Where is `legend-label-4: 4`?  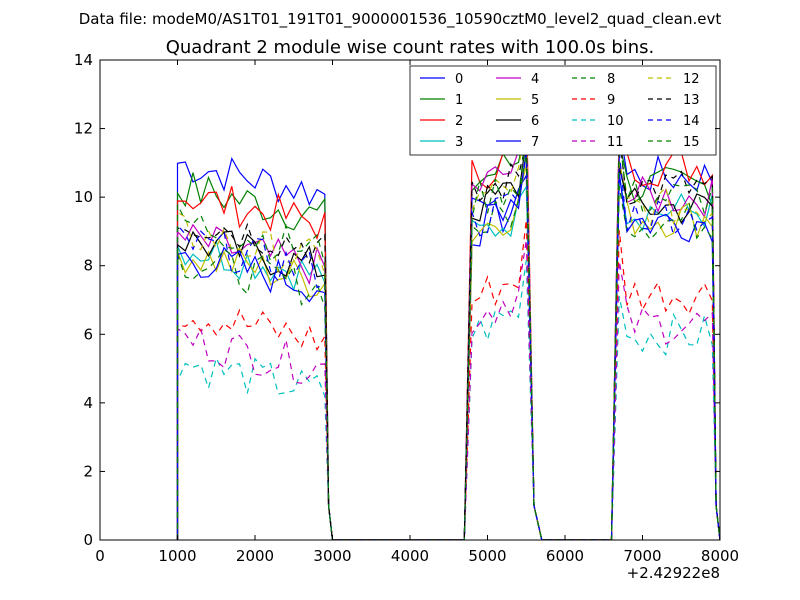 legend-label-4: 4 is located at coordinates (535, 79).